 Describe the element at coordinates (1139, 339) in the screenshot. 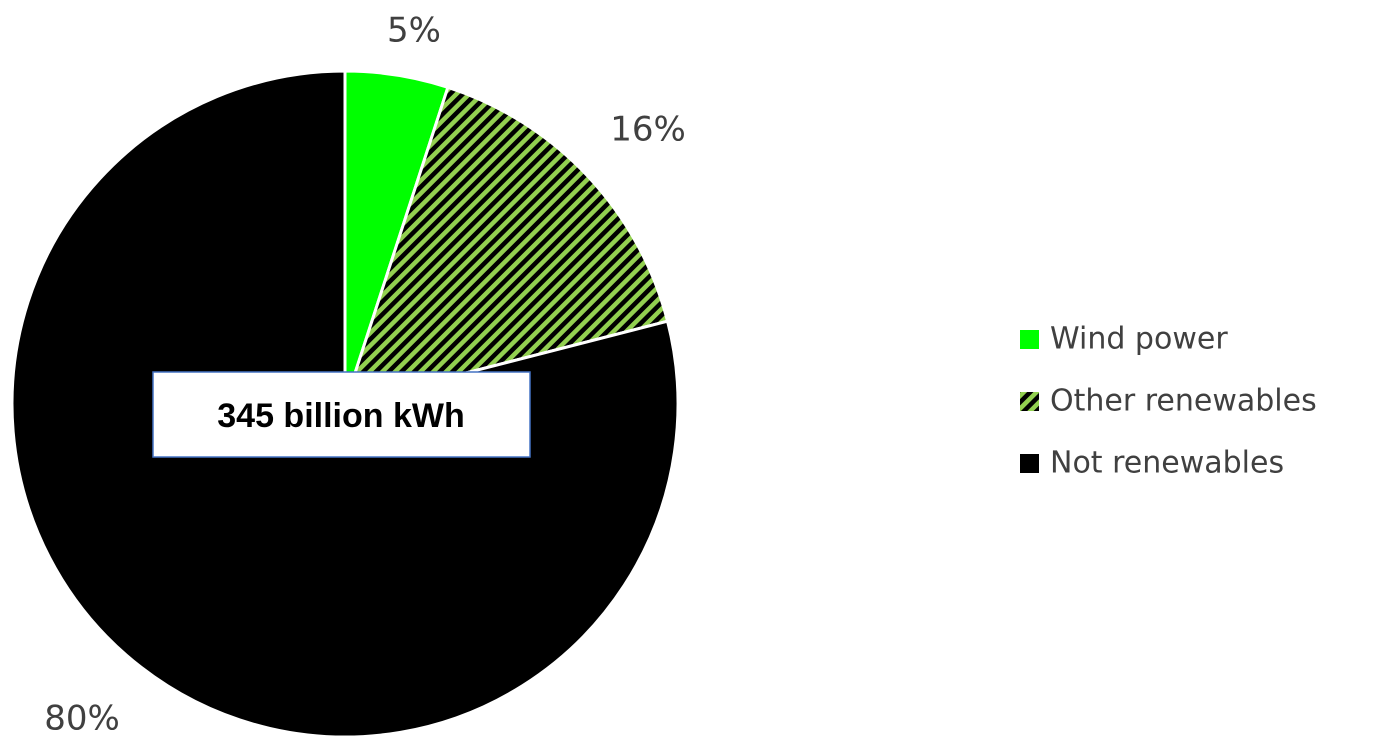

I see `legend-label: Wind power` at that location.